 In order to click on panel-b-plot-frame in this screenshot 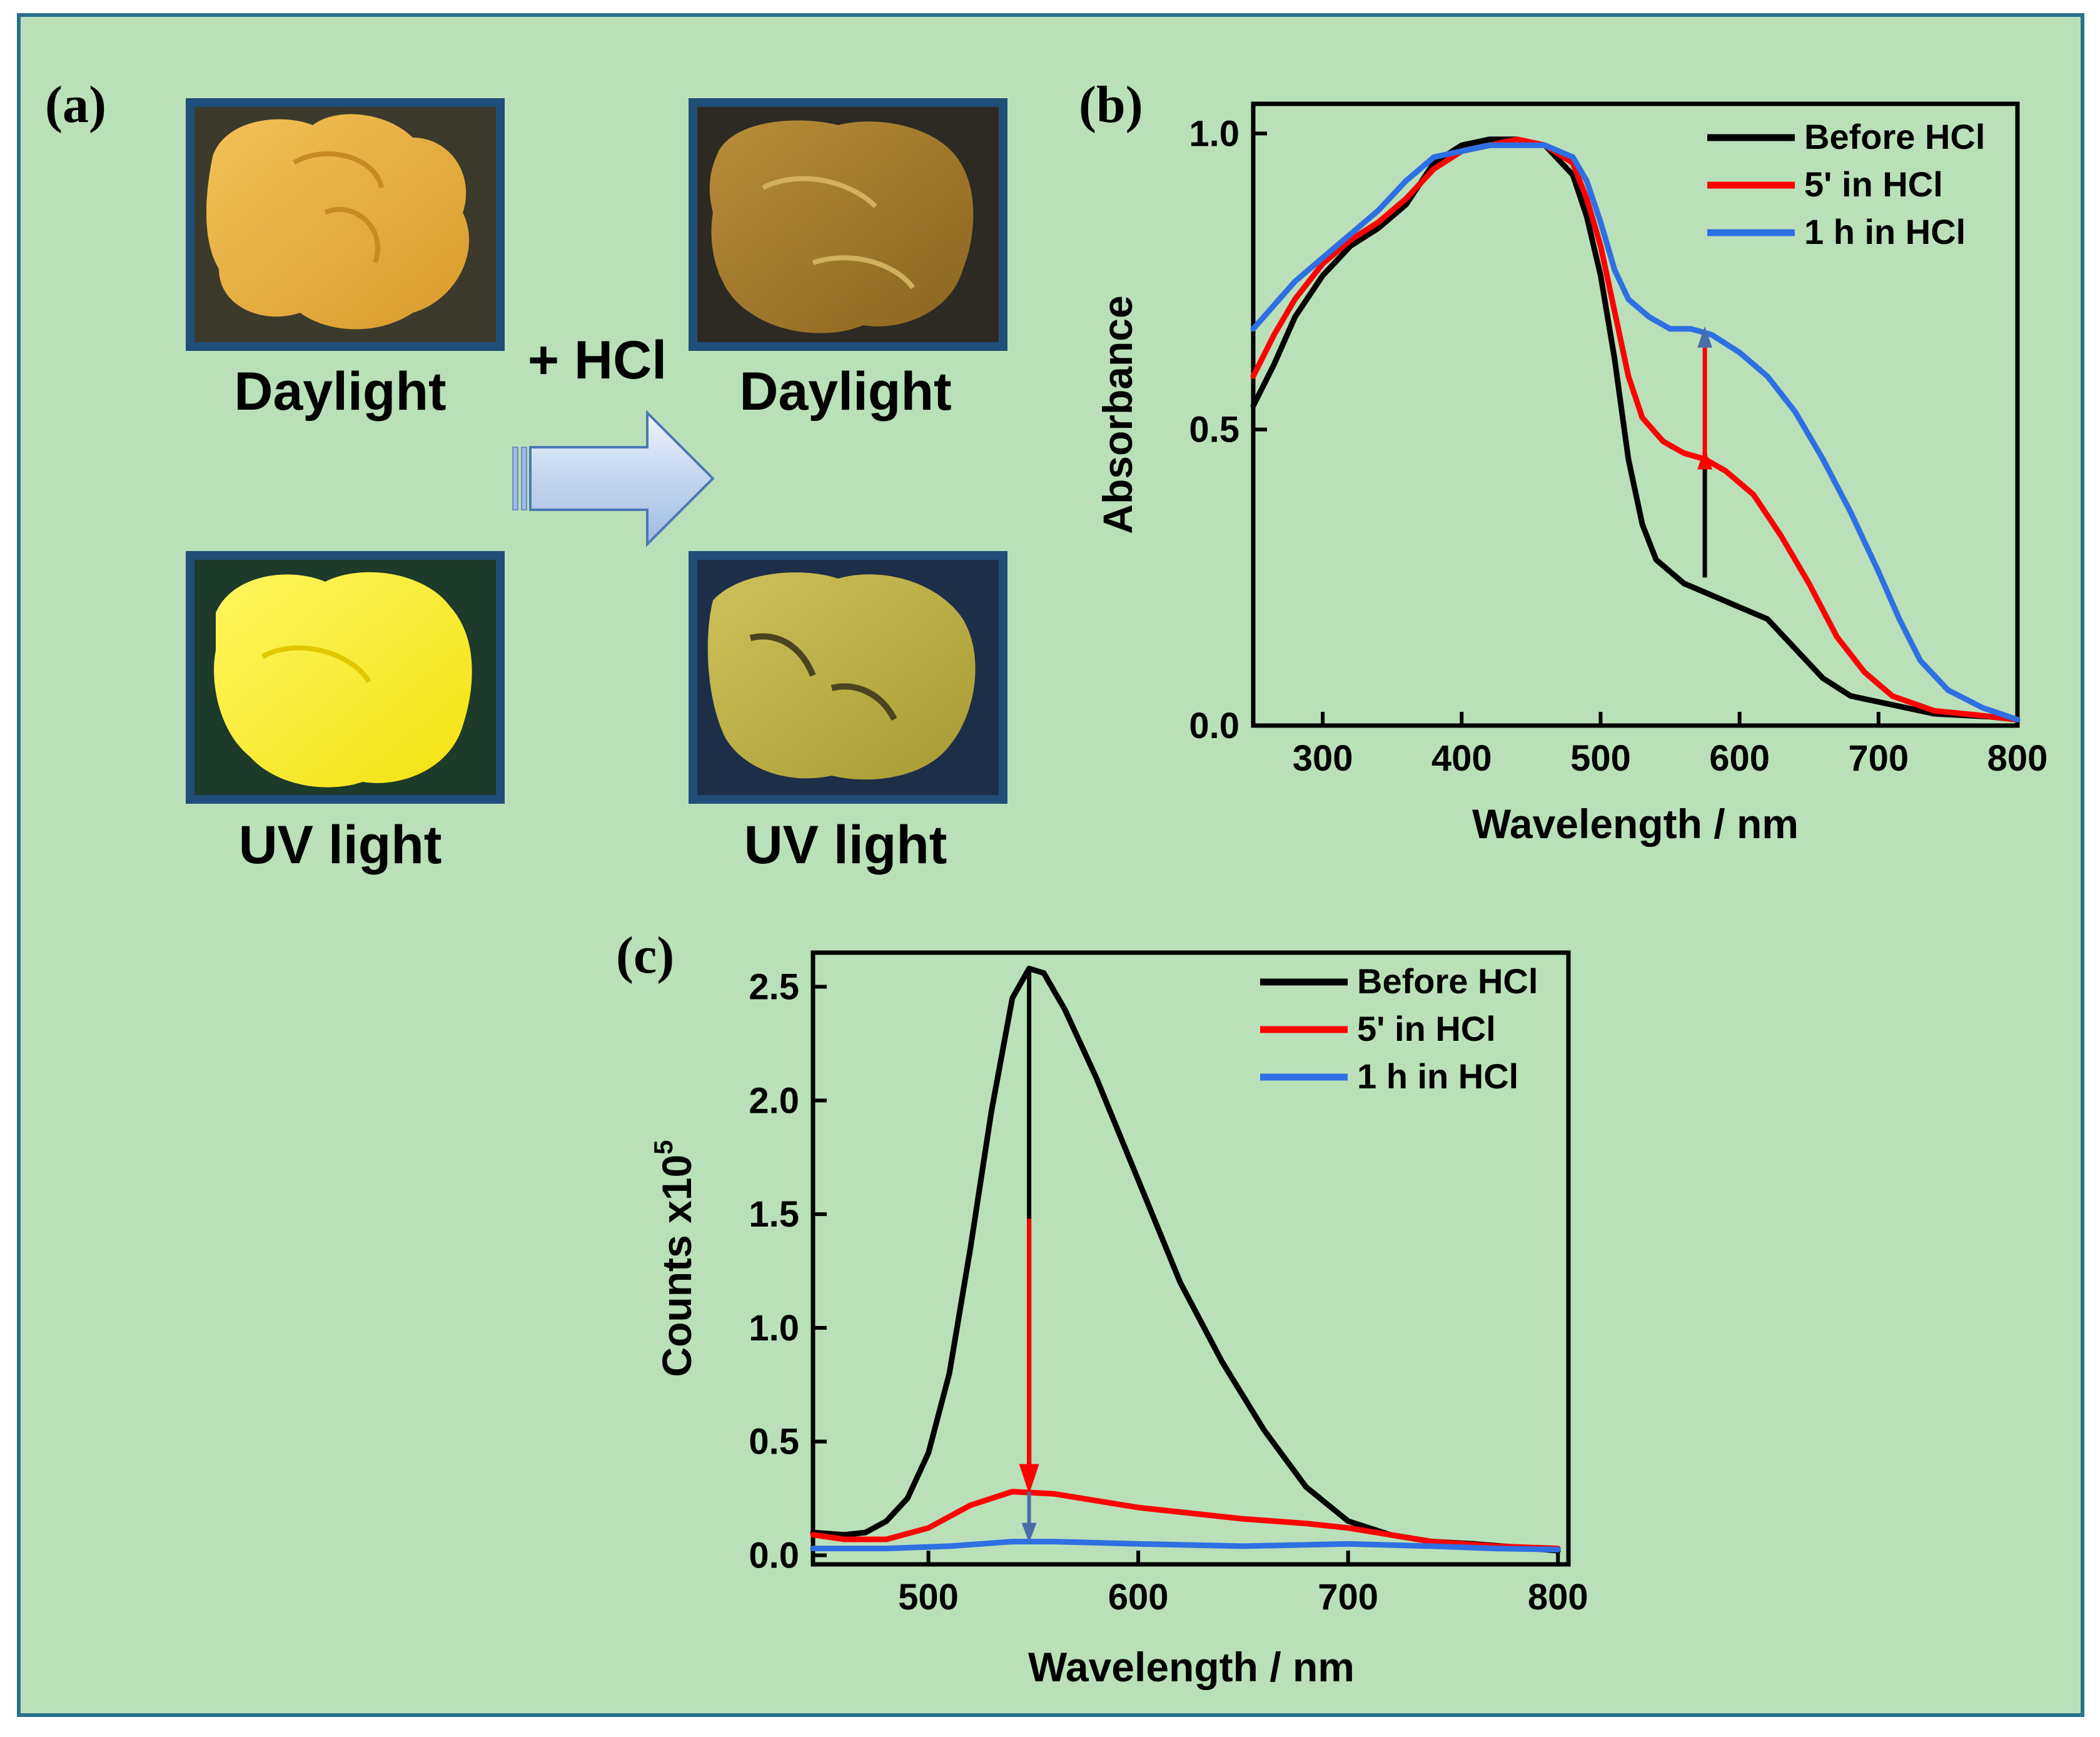, I will do `click(1636, 414)`.